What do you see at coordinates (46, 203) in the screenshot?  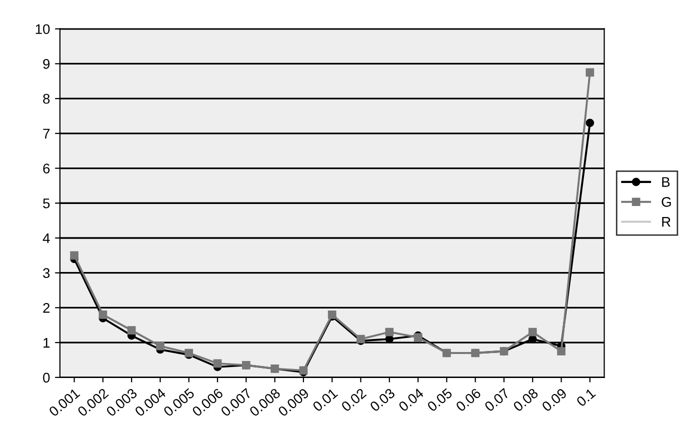 I see `y-tick-label: 5` at bounding box center [46, 203].